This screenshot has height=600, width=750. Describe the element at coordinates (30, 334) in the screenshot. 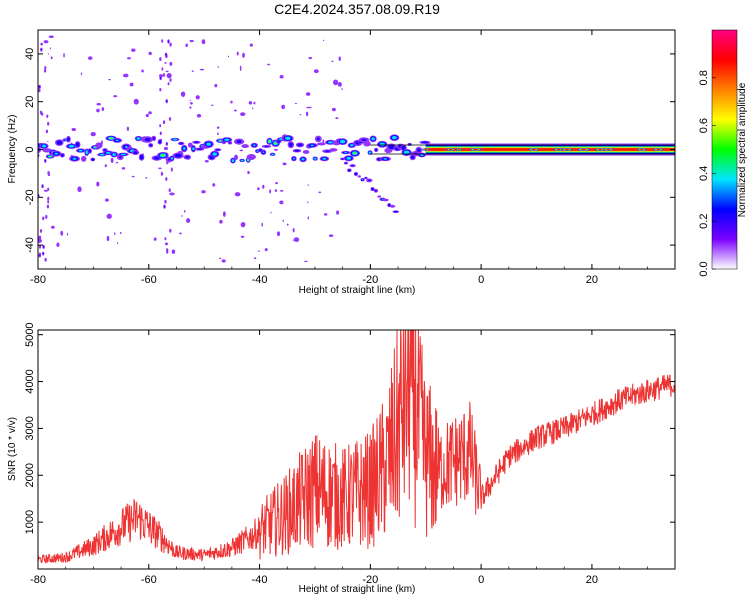

I see `y-tick-label: 5000` at that location.